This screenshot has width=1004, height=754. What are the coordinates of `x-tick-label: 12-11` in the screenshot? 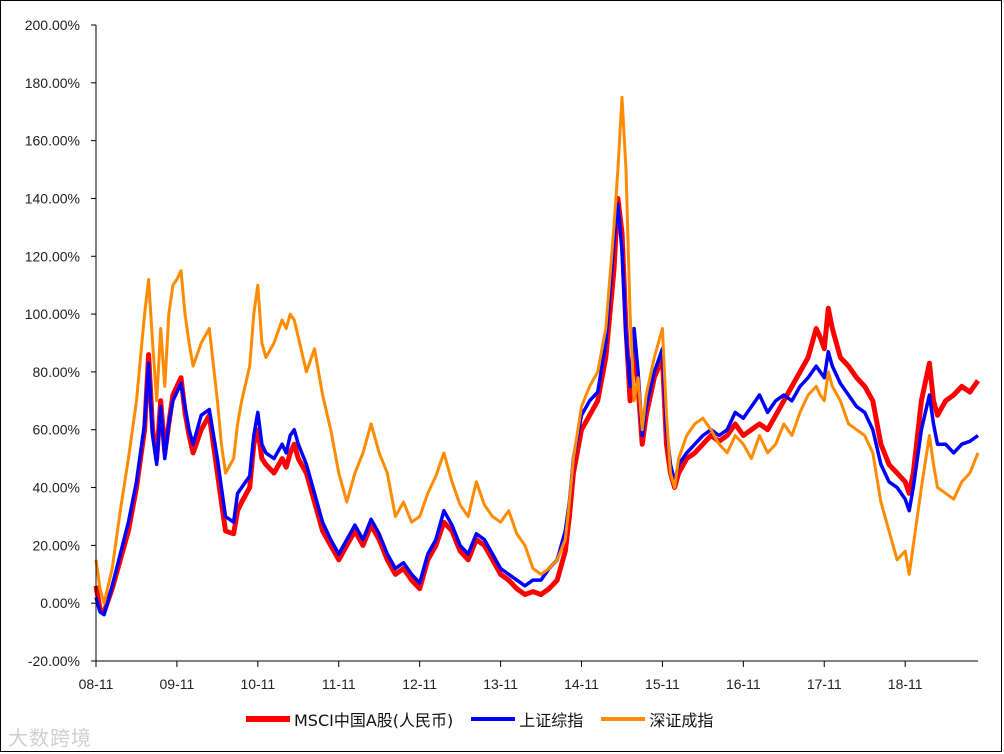 It's located at (419, 684).